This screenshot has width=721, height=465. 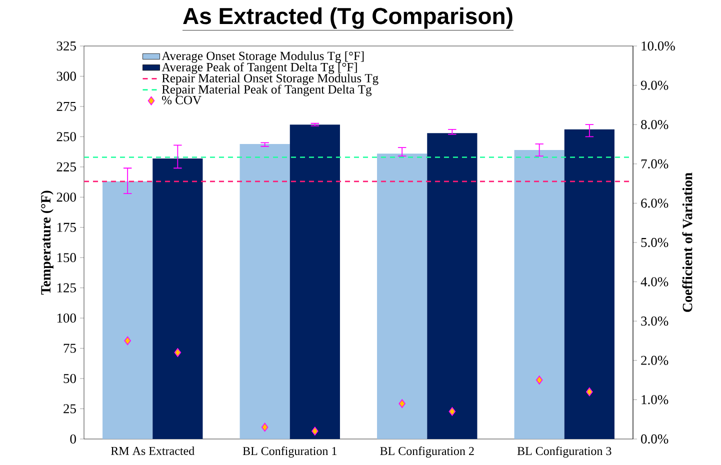 What do you see at coordinates (658, 46) in the screenshot?
I see `y2-tick-label: 10.0%` at bounding box center [658, 46].